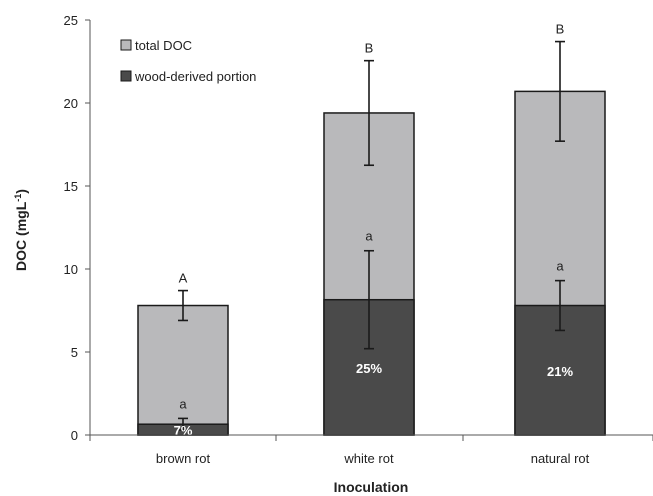 Image resolution: width=653 pixels, height=496 pixels. I want to click on y-axis-title: DOC (mgL-1), so click(21, 230).